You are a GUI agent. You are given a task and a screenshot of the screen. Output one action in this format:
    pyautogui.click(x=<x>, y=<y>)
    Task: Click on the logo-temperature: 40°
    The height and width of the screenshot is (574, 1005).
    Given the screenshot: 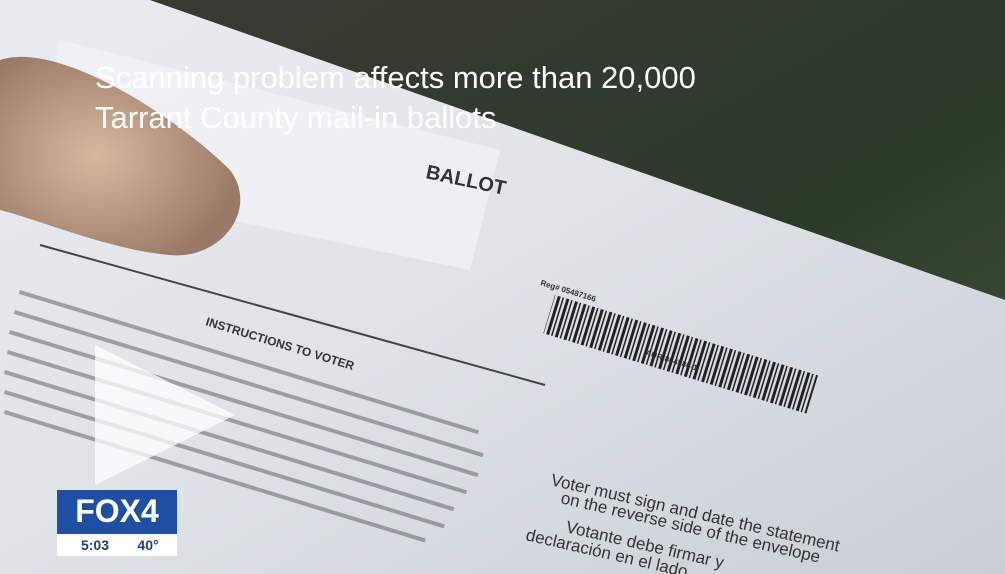 What is the action you would take?
    pyautogui.click(x=147, y=545)
    